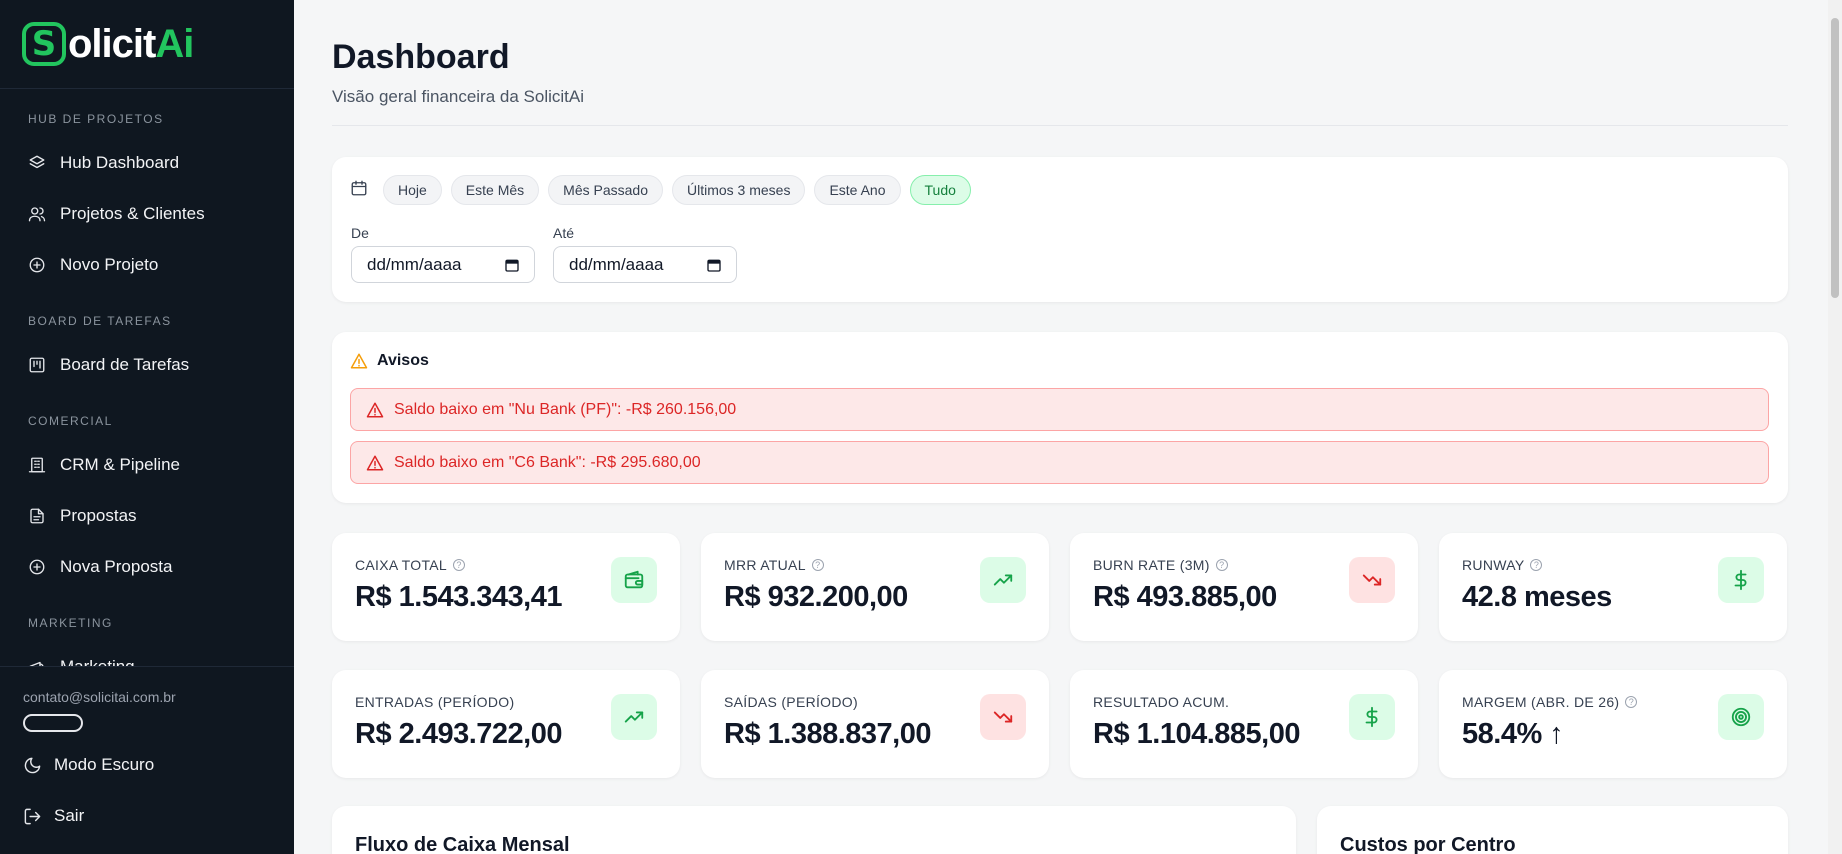  I want to click on brand-logo: S olicitAi, so click(147, 44).